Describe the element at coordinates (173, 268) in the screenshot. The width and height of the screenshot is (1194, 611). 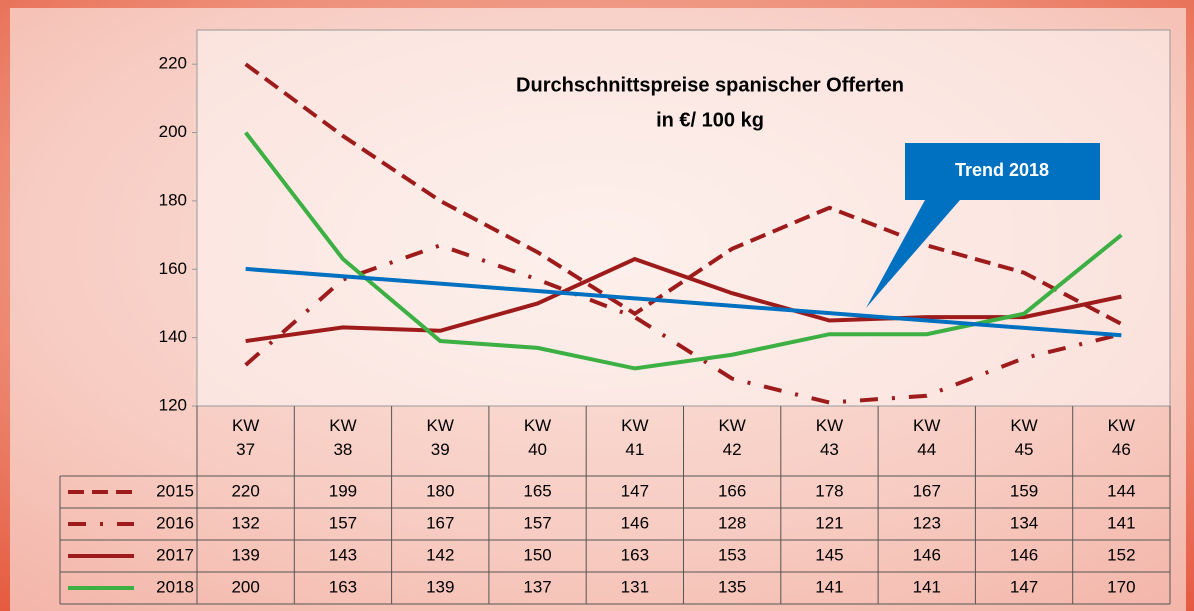
I see `y-tick-label: 160` at that location.